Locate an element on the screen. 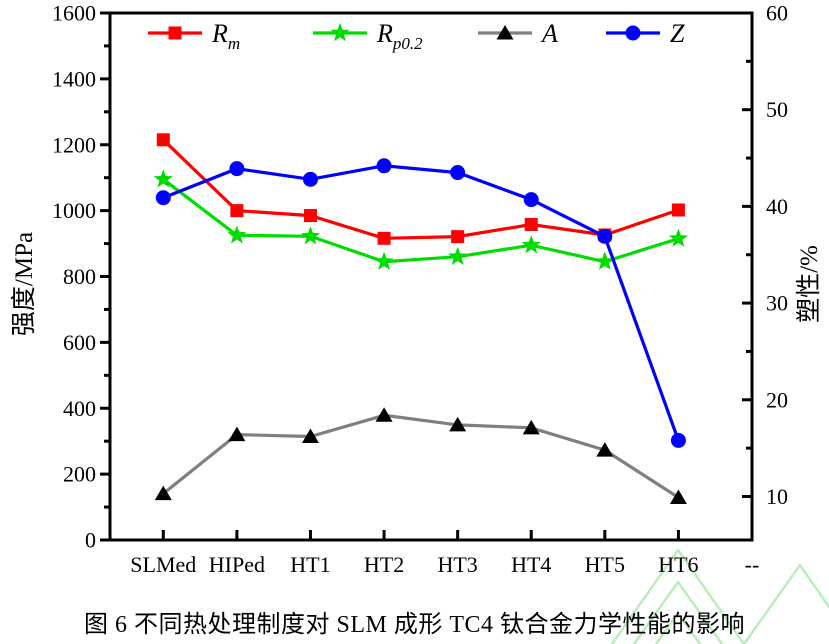  legend-marker-triangle is located at coordinates (505, 32).